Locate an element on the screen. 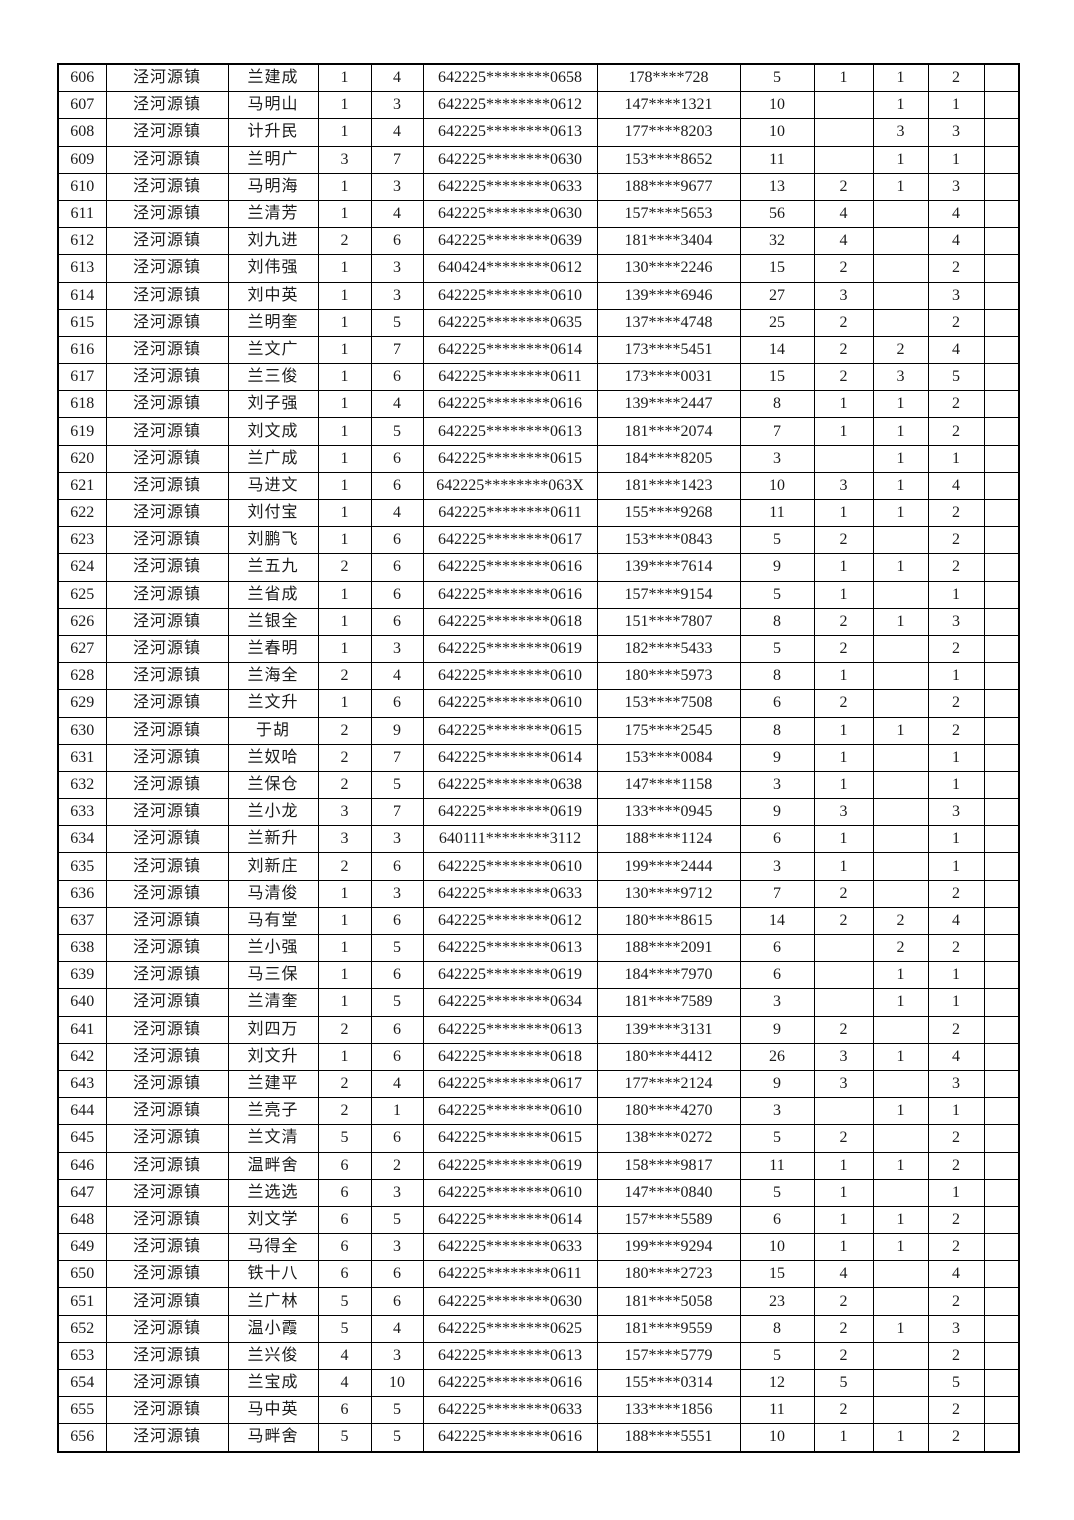 The width and height of the screenshot is (1074, 1520). cell-value-1: 27 is located at coordinates (777, 295).